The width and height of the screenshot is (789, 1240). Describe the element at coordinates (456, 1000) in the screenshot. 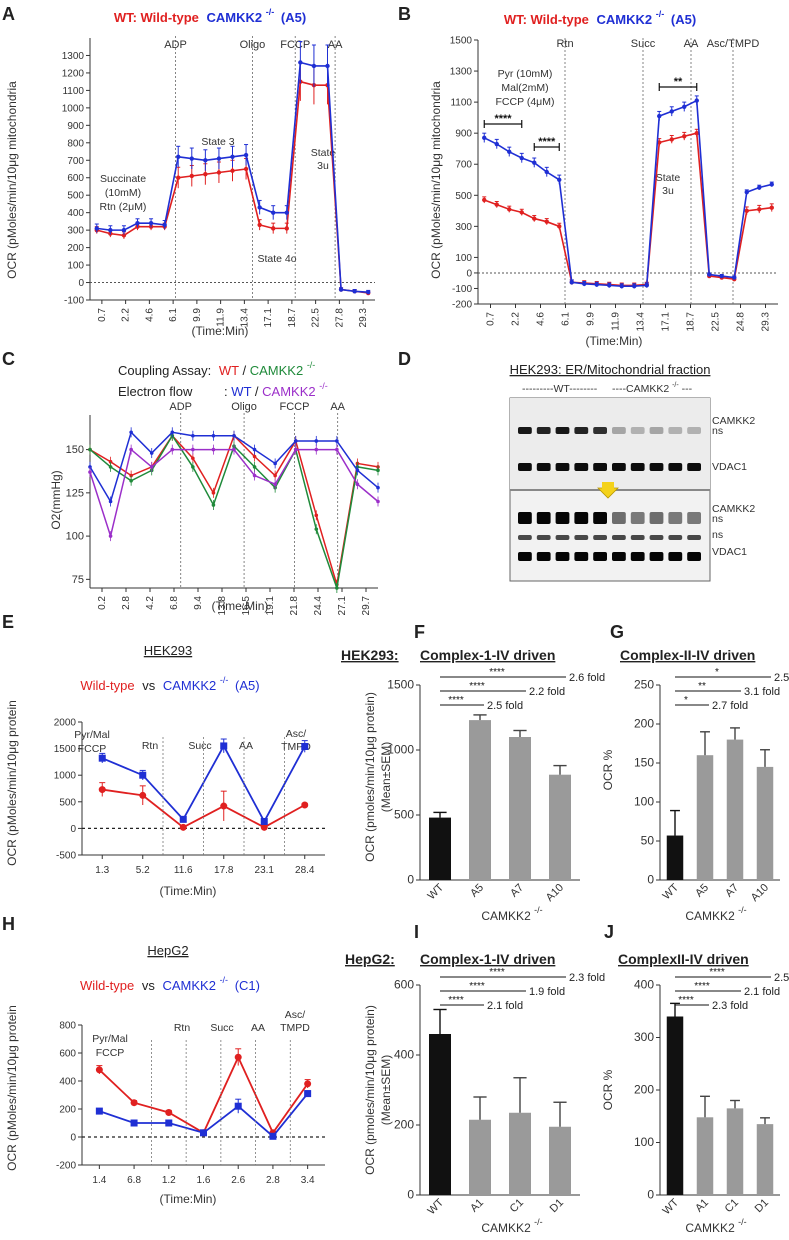

I see `significance-stars-I-2: ****` at that location.